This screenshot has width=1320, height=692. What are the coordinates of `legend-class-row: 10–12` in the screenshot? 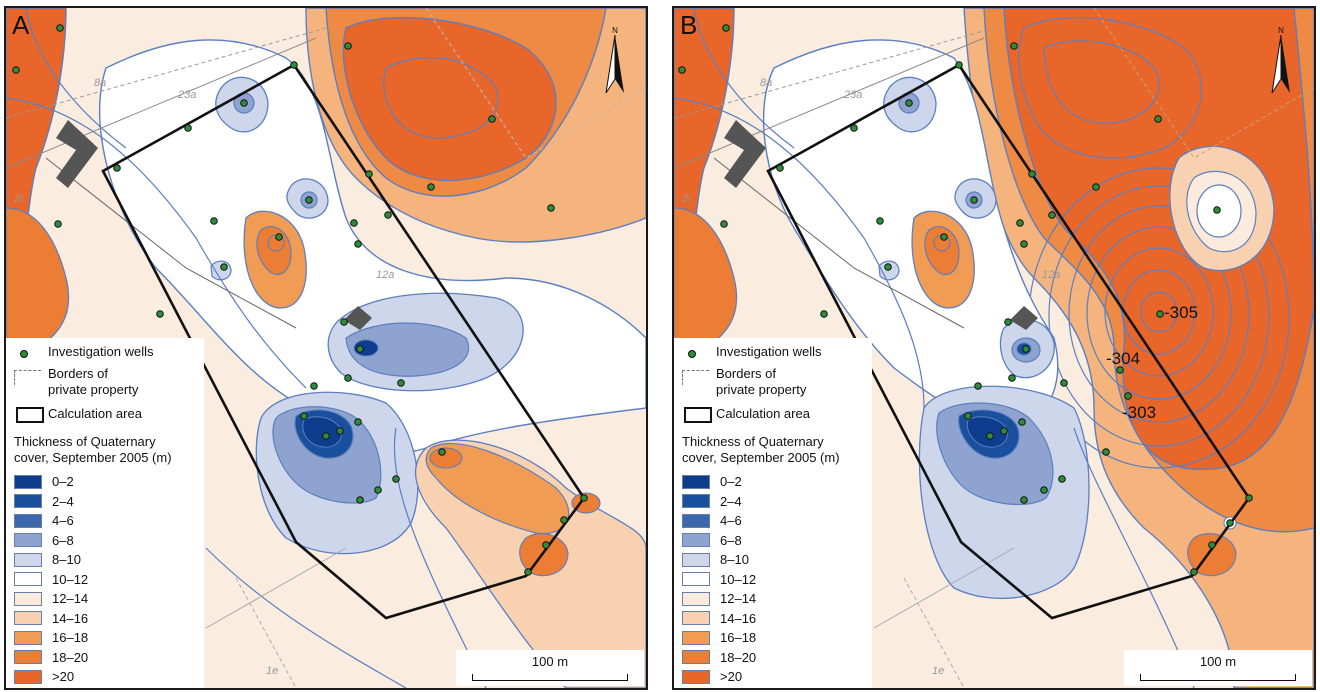 It's located at (777, 580).